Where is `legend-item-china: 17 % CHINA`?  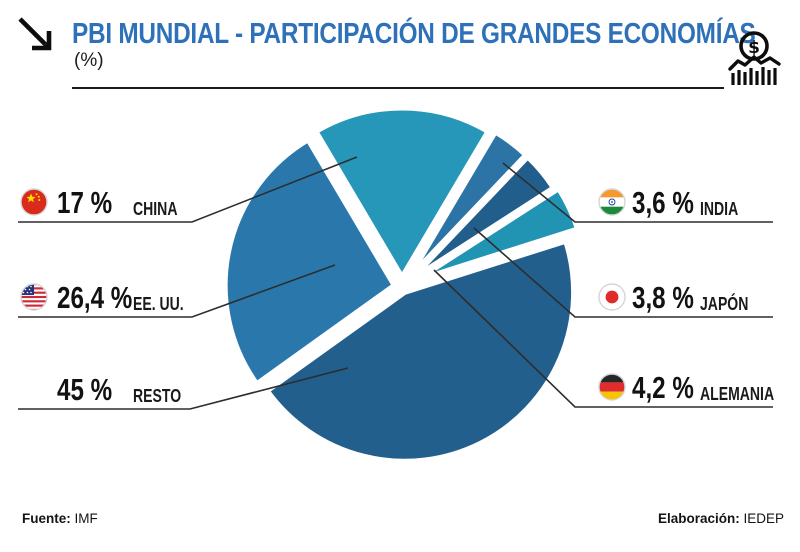
legend-item-china: 17 % CHINA is located at coordinates (118, 205).